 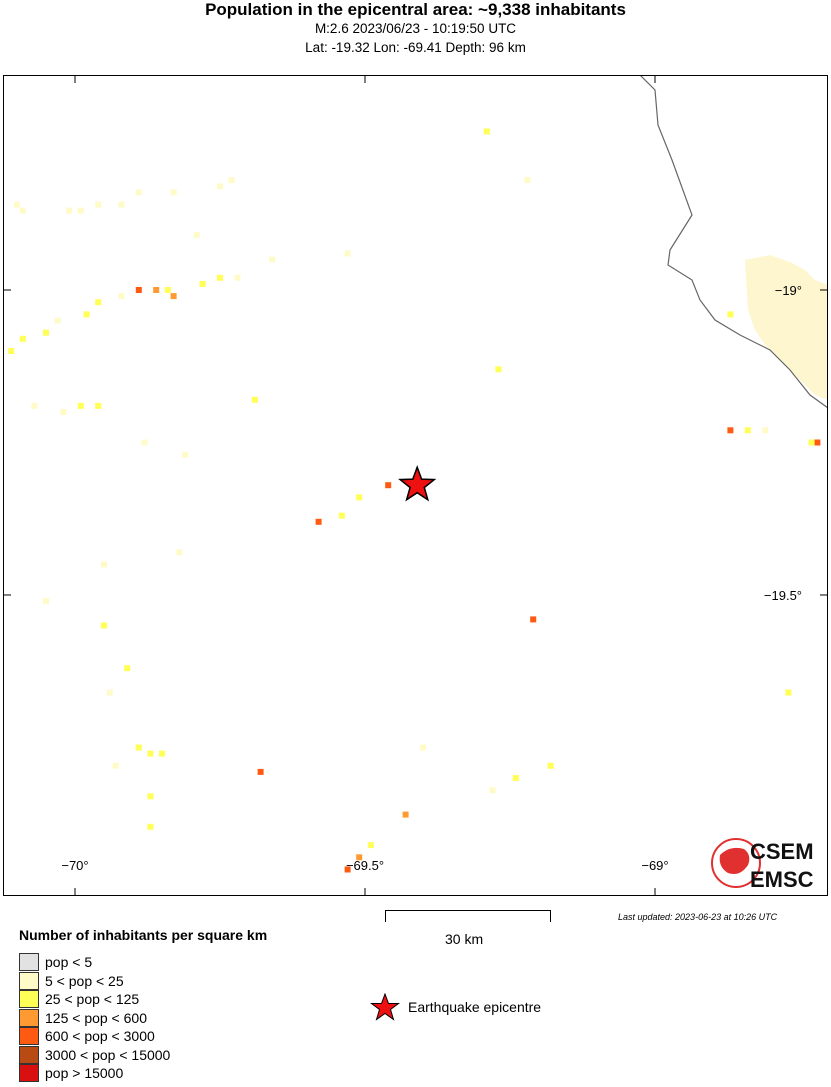 What do you see at coordinates (416, 483) in the screenshot?
I see `epicenter-star-icon` at bounding box center [416, 483].